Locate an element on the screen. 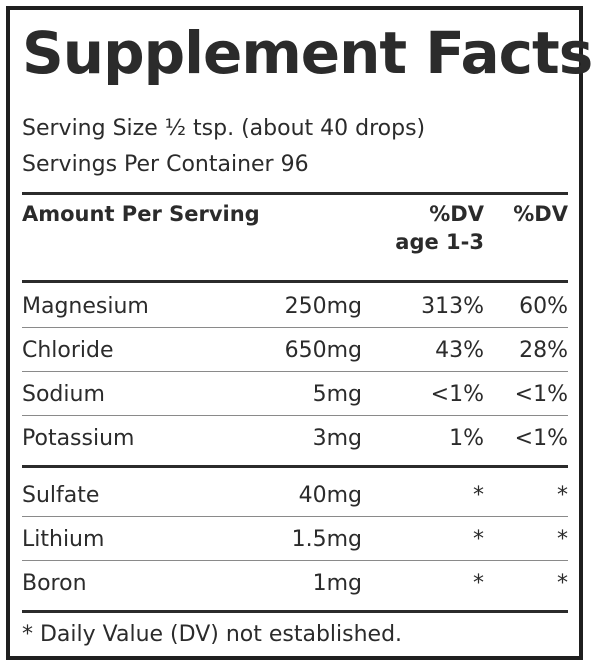  ingredient-amount: 1mg is located at coordinates (337, 583).